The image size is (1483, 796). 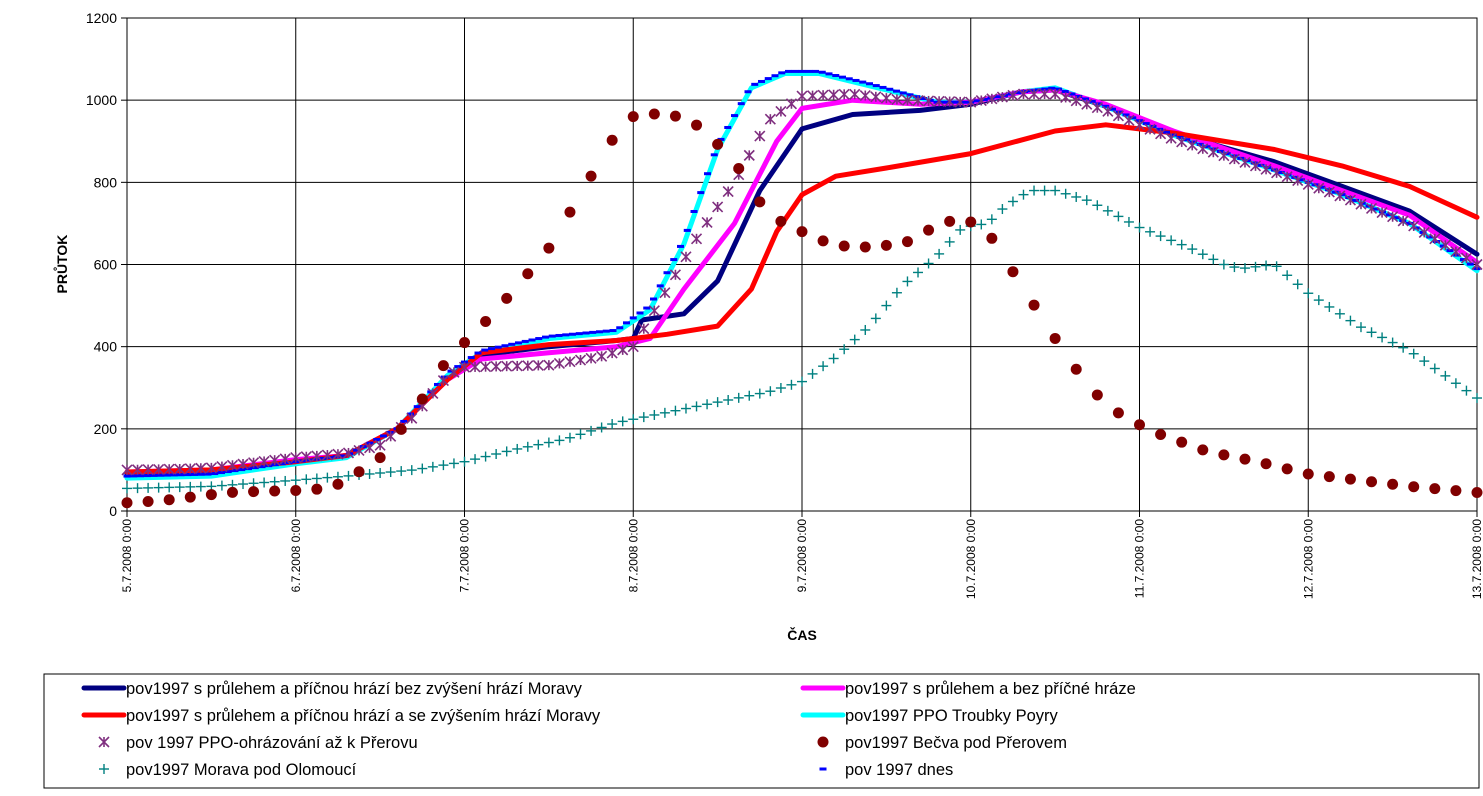 What do you see at coordinates (952, 716) in the screenshot?
I see `legend-label: pov1997 PPO Troubky Poyry` at bounding box center [952, 716].